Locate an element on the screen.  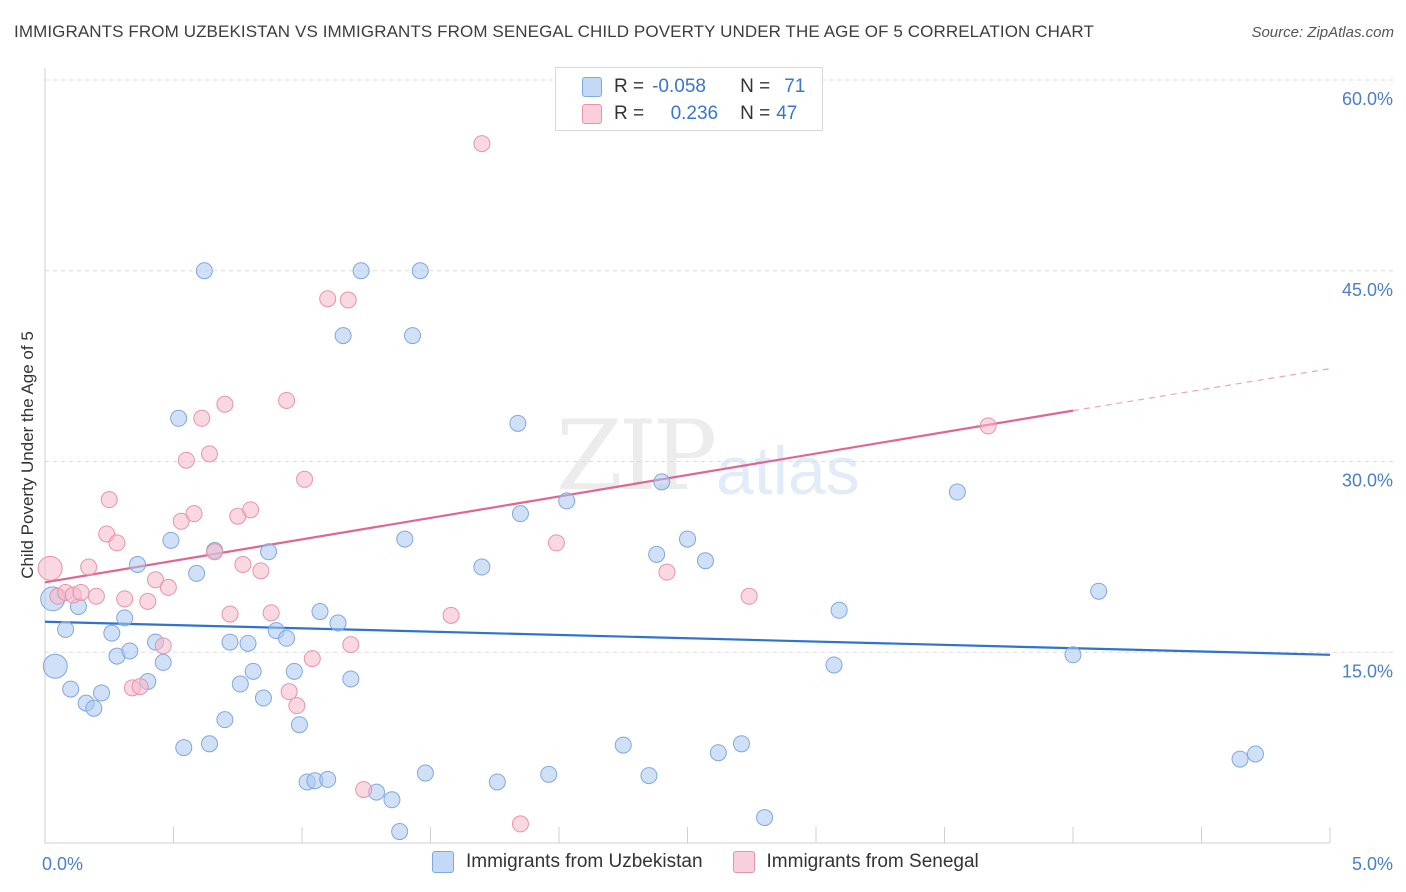
legend-swatch-senegal is located at coordinates (592, 114).